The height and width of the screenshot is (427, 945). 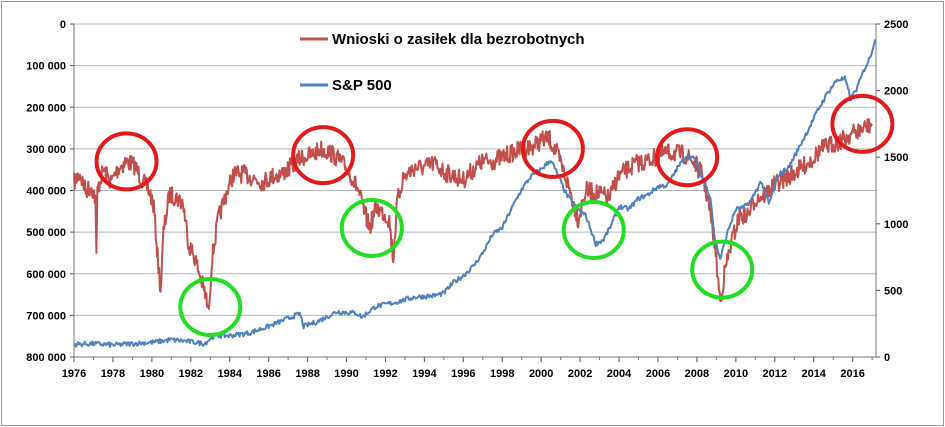 What do you see at coordinates (46, 358) in the screenshot?
I see `y-left-tick-label: 800 000` at bounding box center [46, 358].